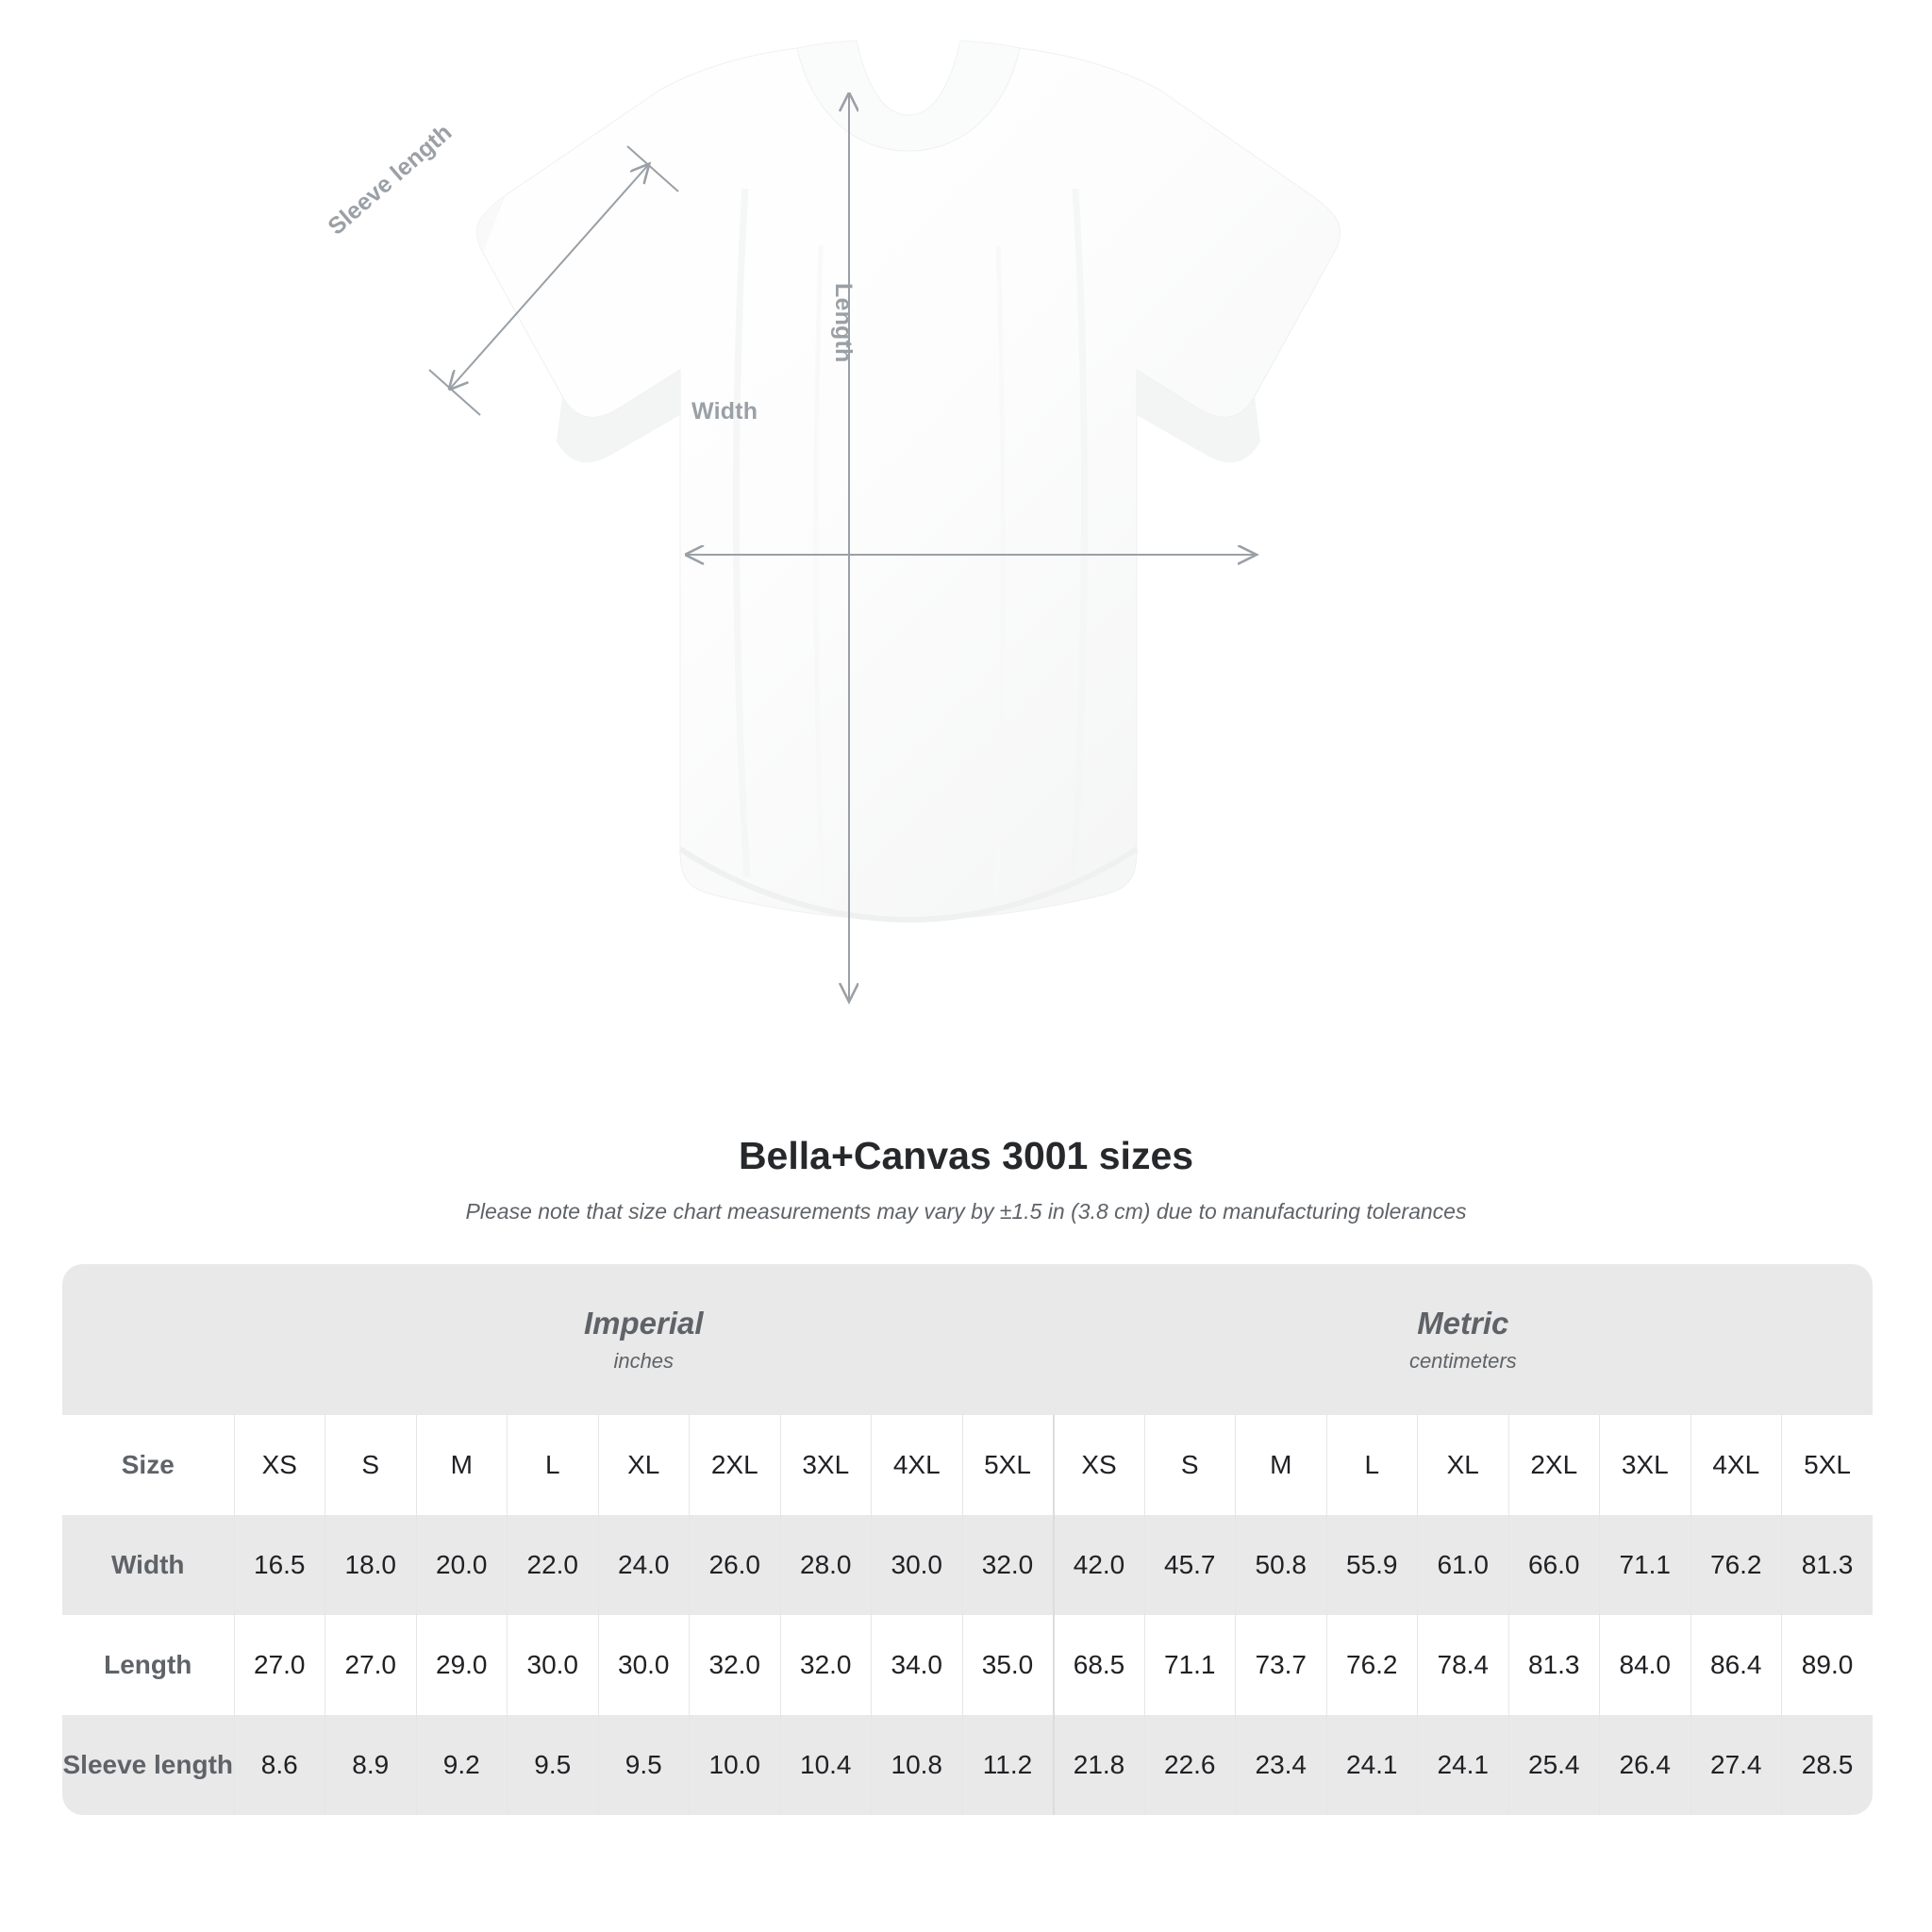  Describe the element at coordinates (735, 1565) in the screenshot. I see `measurement-cell: 26.0` at that location.